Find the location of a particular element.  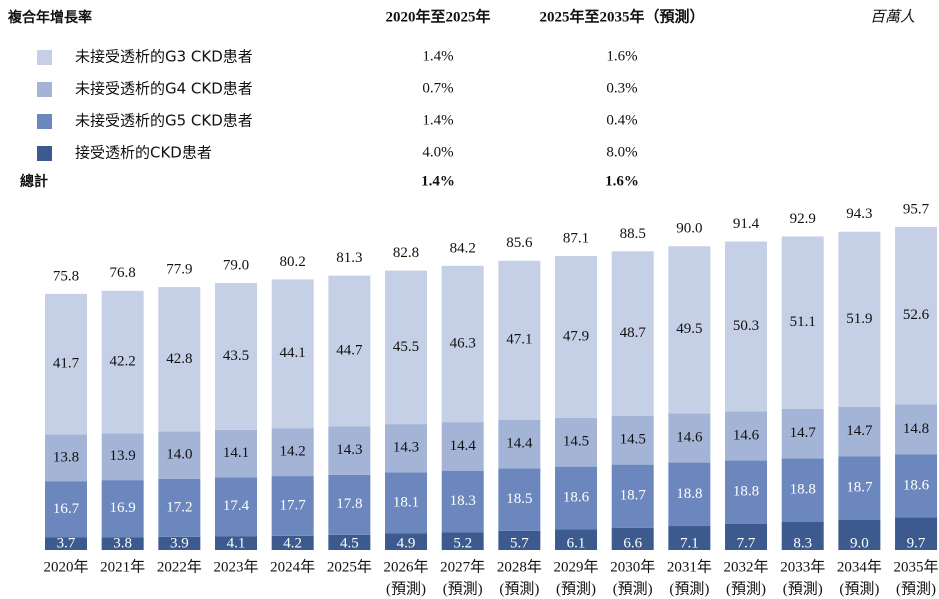

segment-label: 4.5 is located at coordinates (349, 543).